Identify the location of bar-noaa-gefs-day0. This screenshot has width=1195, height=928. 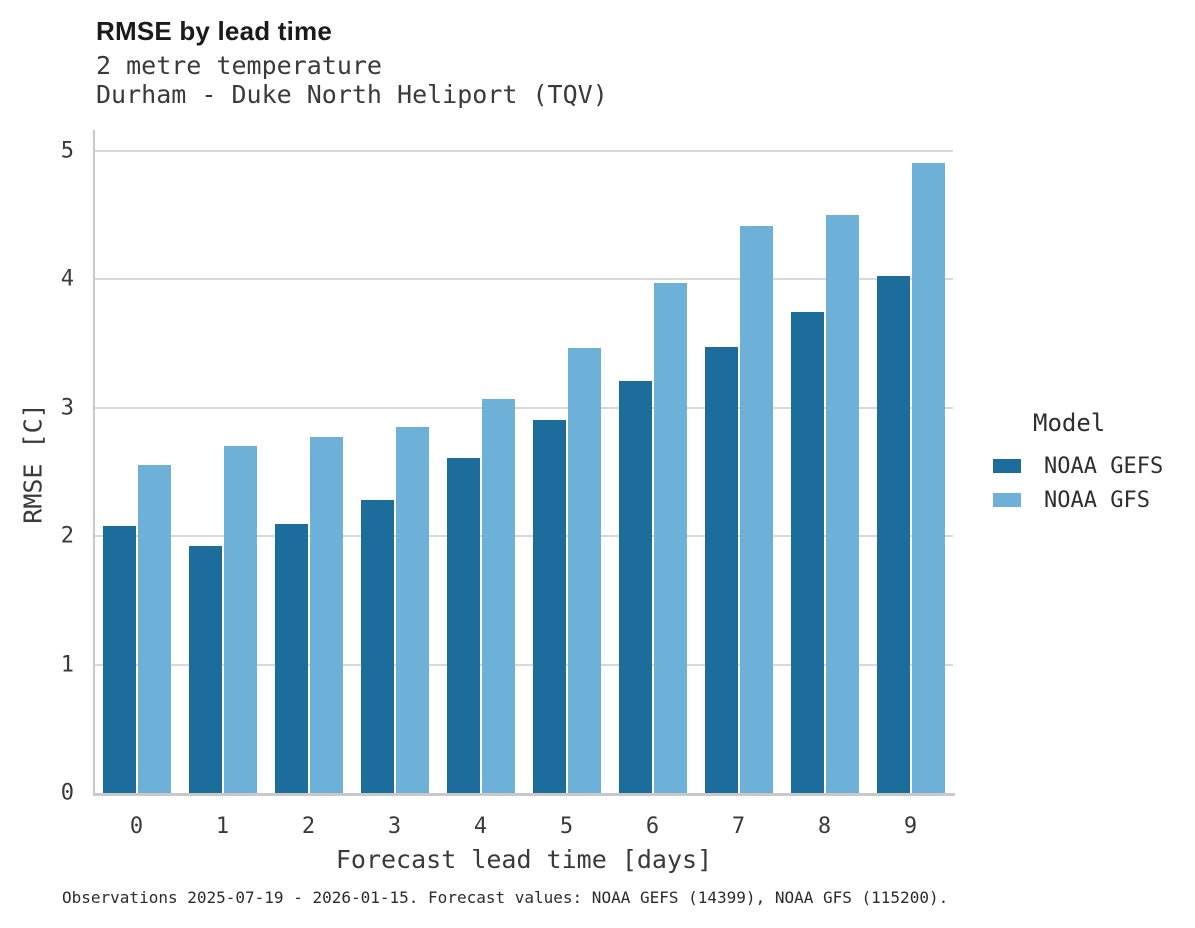
(119, 659).